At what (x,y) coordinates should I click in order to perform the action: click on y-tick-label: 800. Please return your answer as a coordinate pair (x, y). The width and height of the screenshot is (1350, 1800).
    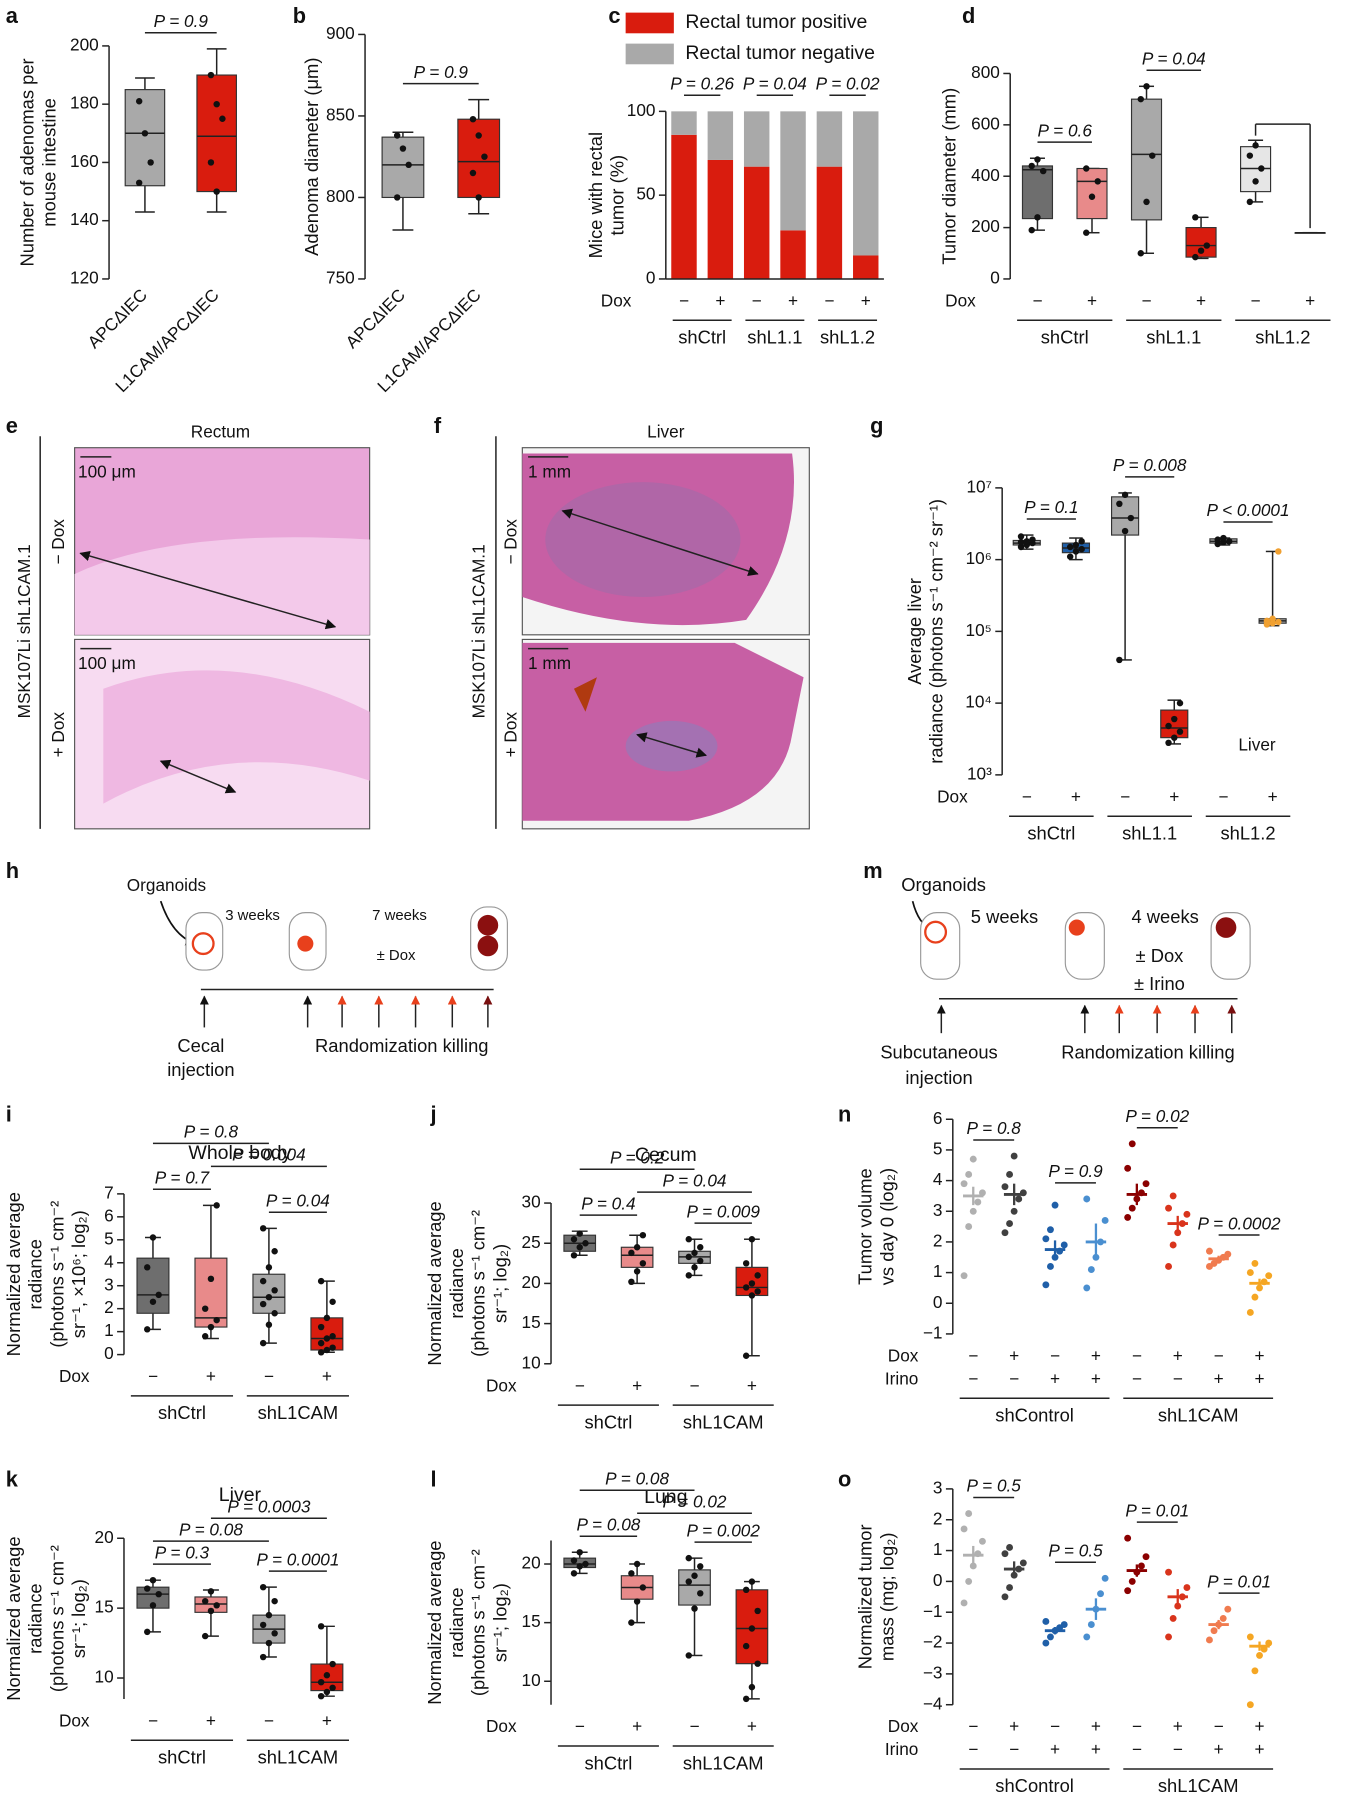
    Looking at the image, I should click on (985, 72).